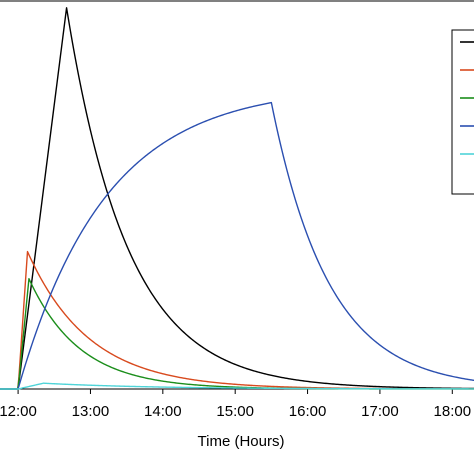 This screenshot has width=474, height=474. I want to click on x-tick-label: 18:00, so click(453, 411).